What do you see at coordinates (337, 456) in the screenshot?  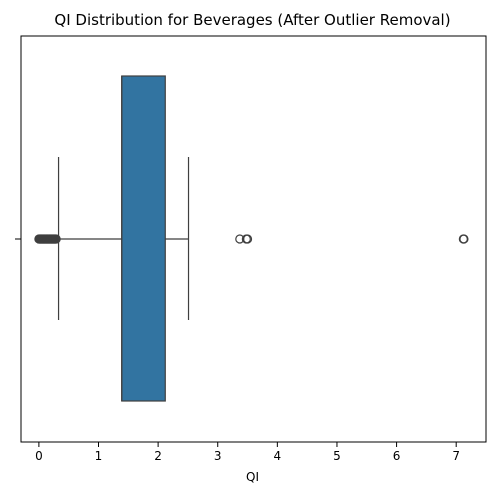 I see `x-tick-label: 5` at bounding box center [337, 456].